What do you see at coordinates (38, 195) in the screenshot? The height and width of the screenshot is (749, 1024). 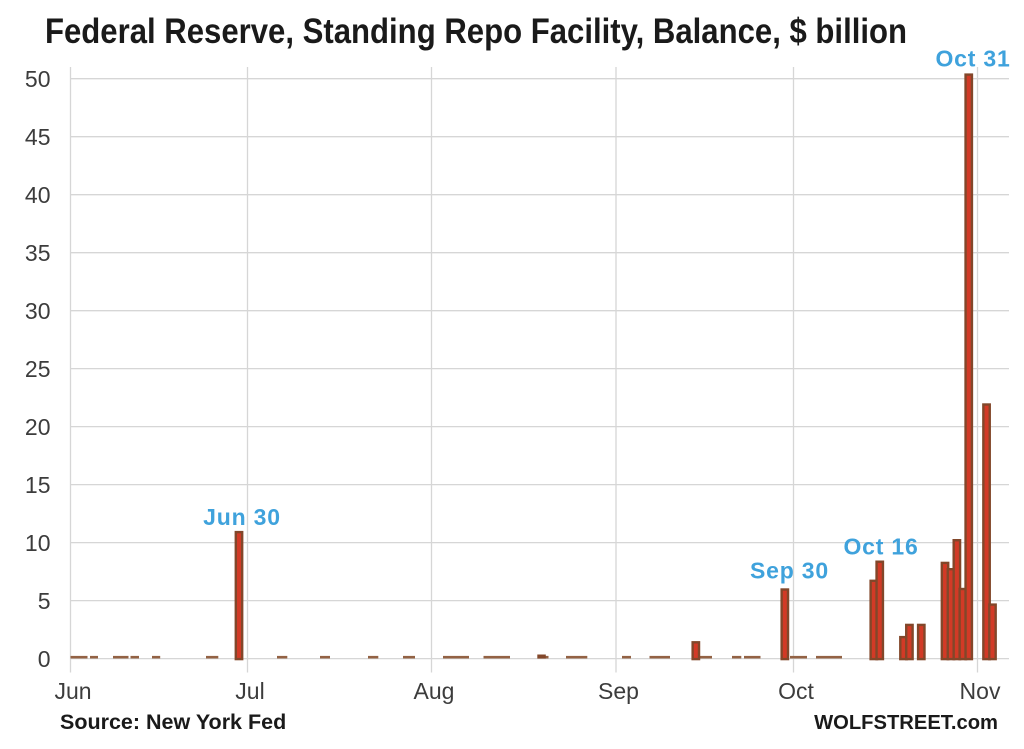 I see `svg-text: 40` at bounding box center [38, 195].